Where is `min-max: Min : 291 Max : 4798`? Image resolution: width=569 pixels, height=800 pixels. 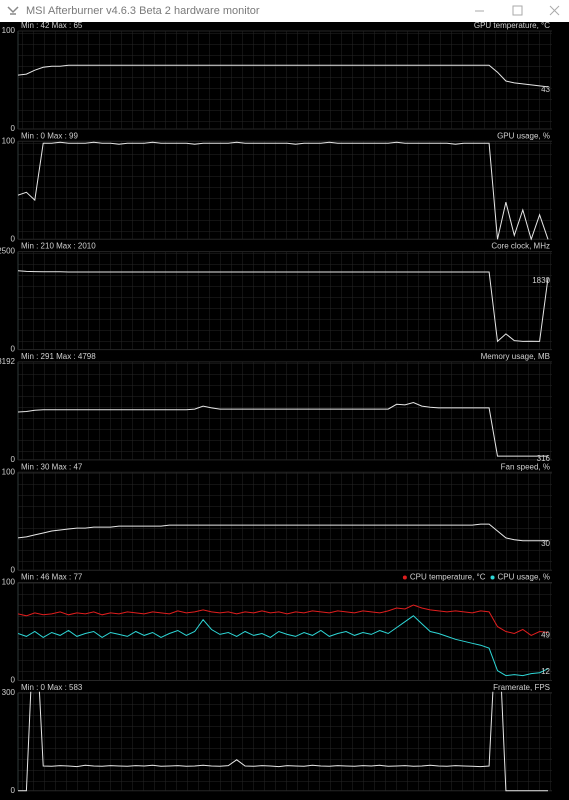 min-max: Min : 291 Max : 4798 is located at coordinates (58, 356).